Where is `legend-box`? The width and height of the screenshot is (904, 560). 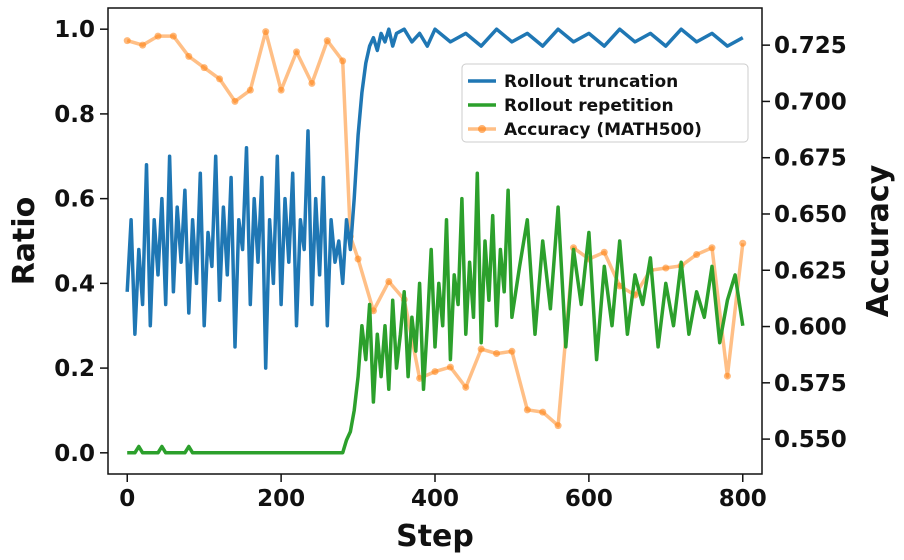
legend-box is located at coordinates (605, 103).